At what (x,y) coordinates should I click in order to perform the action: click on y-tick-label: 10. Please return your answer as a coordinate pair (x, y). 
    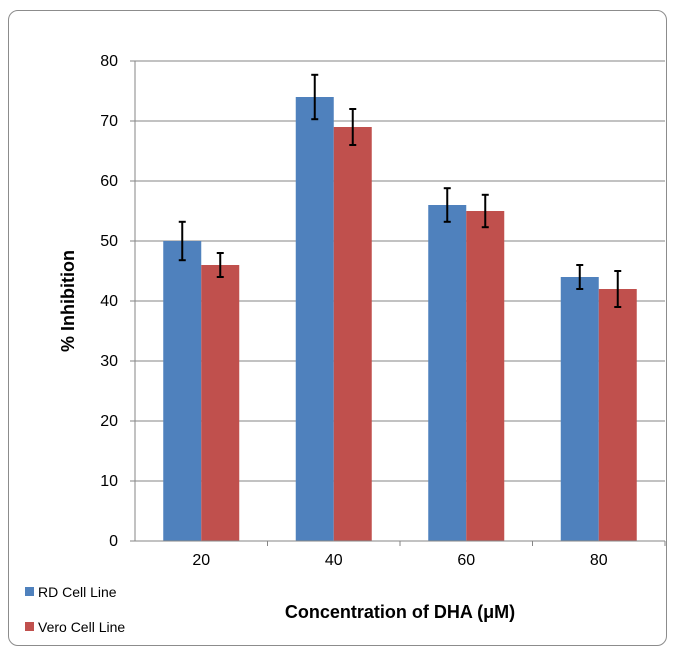
    Looking at the image, I should click on (109, 481).